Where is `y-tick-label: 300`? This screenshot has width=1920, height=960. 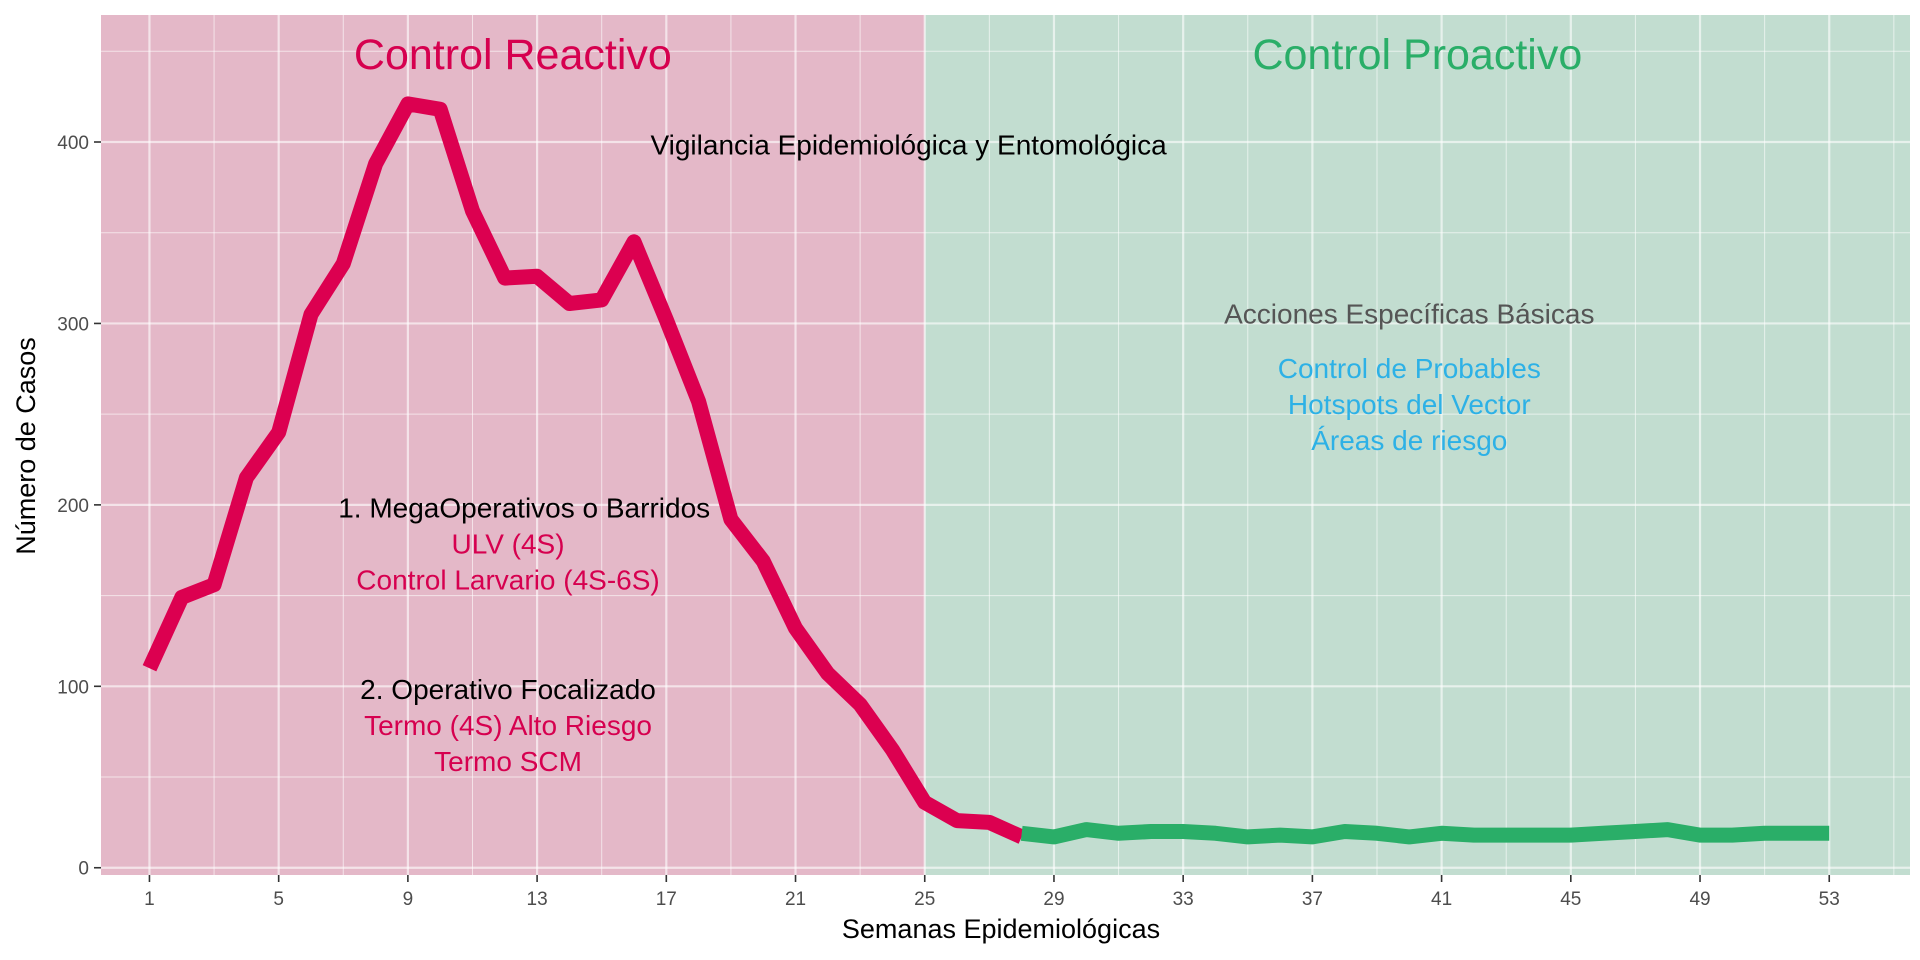 y-tick-label: 300 is located at coordinates (73, 324).